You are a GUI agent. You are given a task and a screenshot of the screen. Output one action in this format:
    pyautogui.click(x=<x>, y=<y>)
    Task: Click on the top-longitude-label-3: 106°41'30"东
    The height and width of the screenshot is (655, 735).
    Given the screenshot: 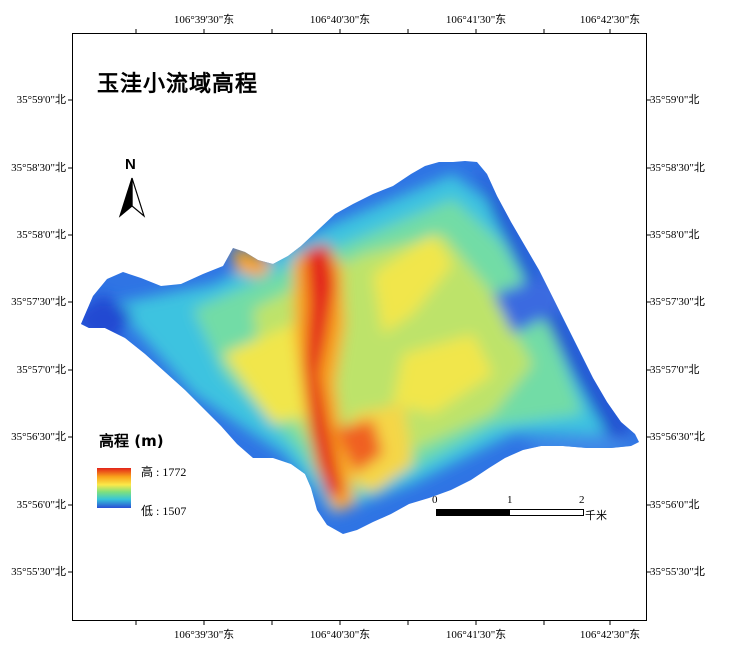 What is the action you would take?
    pyautogui.click(x=476, y=20)
    